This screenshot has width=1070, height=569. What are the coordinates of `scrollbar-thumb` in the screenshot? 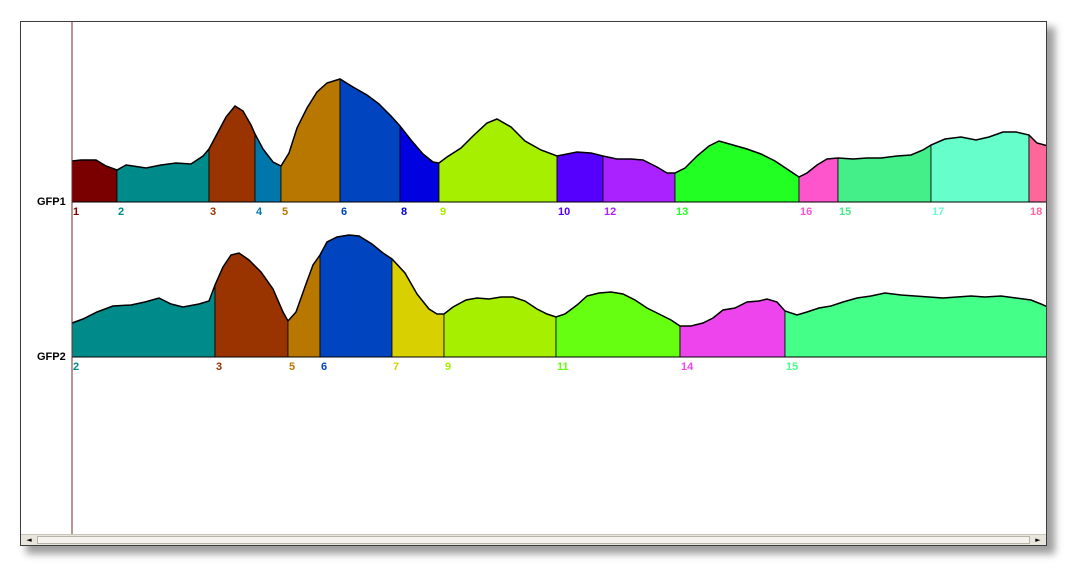 It's located at (533, 540).